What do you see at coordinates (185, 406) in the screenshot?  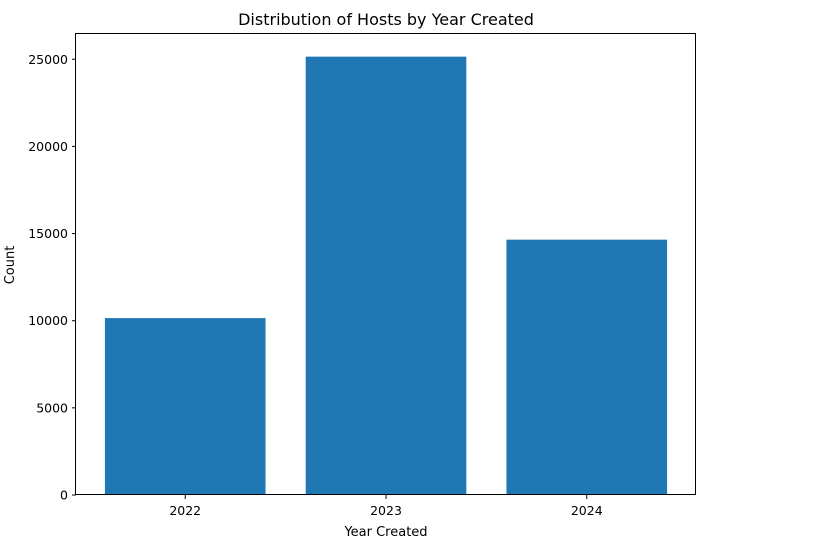 I see `bar-2022` at bounding box center [185, 406].